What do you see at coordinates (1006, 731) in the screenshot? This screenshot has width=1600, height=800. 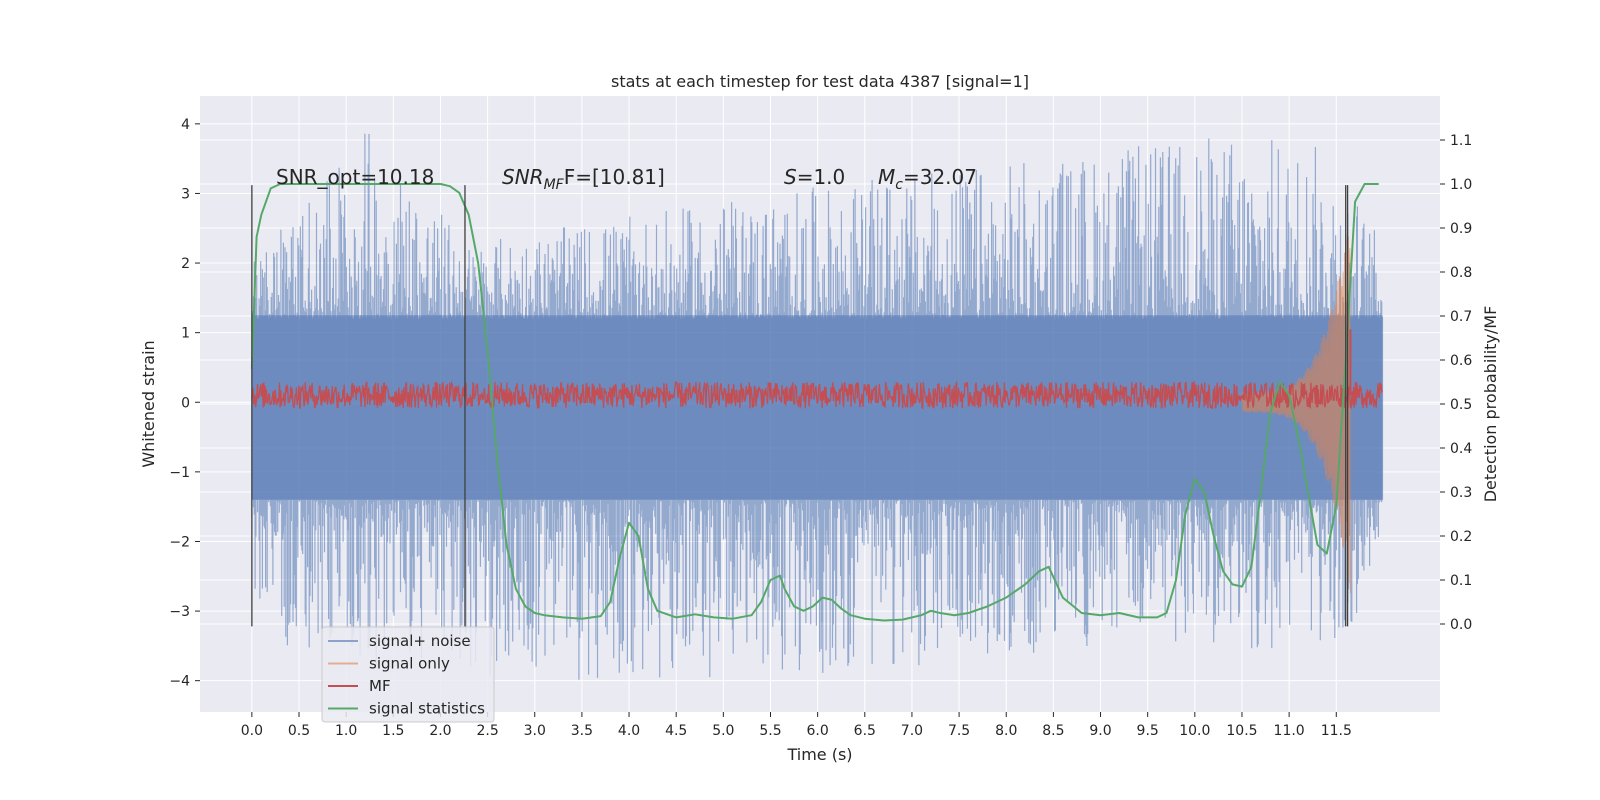 I see `x-tick-label: 8.0` at bounding box center [1006, 731].